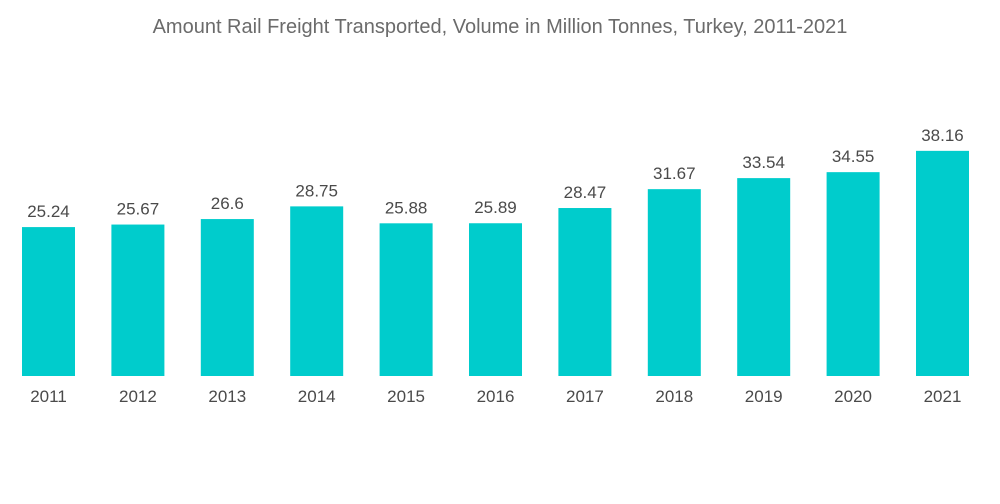 This screenshot has height=504, width=1000. Describe the element at coordinates (495, 207) in the screenshot. I see `data-label-2016: 25.89` at that location.